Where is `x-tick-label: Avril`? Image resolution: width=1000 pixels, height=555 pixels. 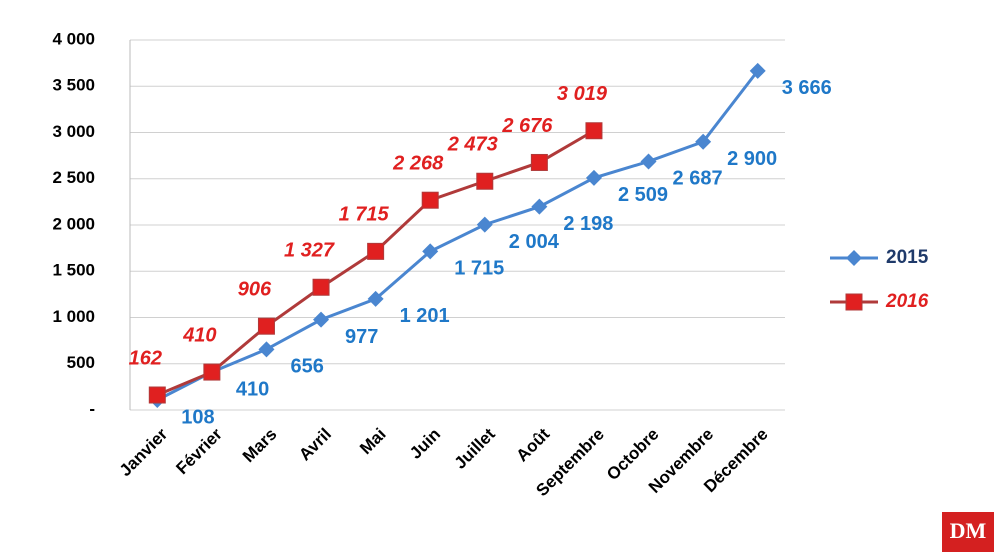
x-tick-label: Avril is located at coordinates (315, 445).